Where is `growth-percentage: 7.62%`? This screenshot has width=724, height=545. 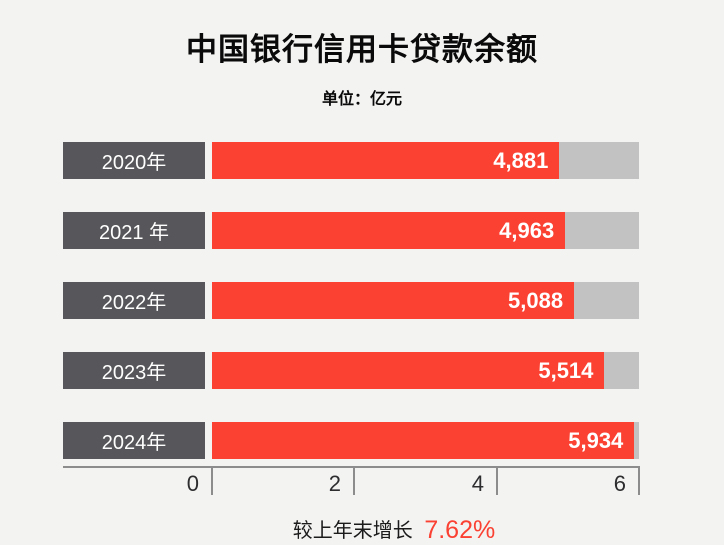 growth-percentage: 7.62% is located at coordinates (460, 530).